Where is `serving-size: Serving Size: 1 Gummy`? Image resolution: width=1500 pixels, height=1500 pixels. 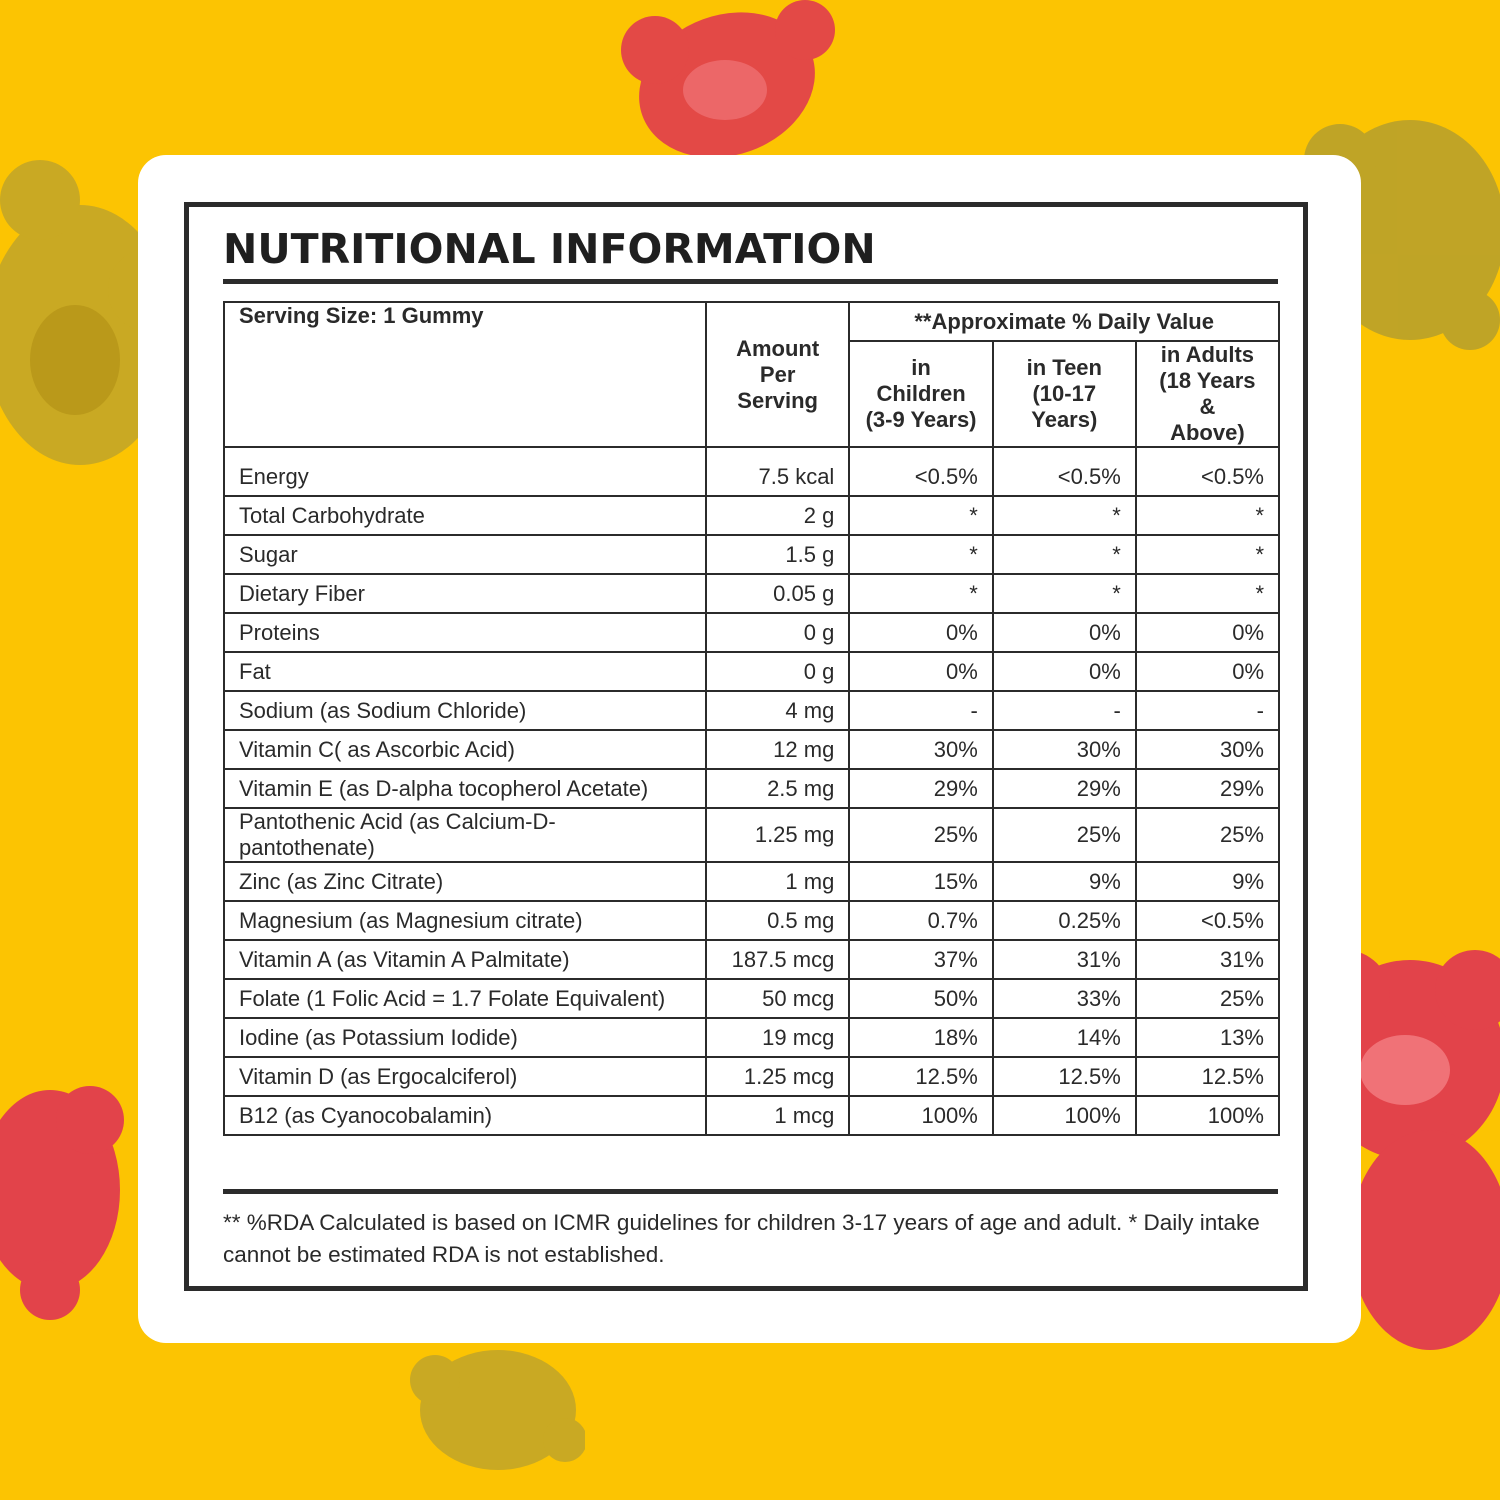 serving-size: Serving Size: 1 Gummy is located at coordinates (465, 374).